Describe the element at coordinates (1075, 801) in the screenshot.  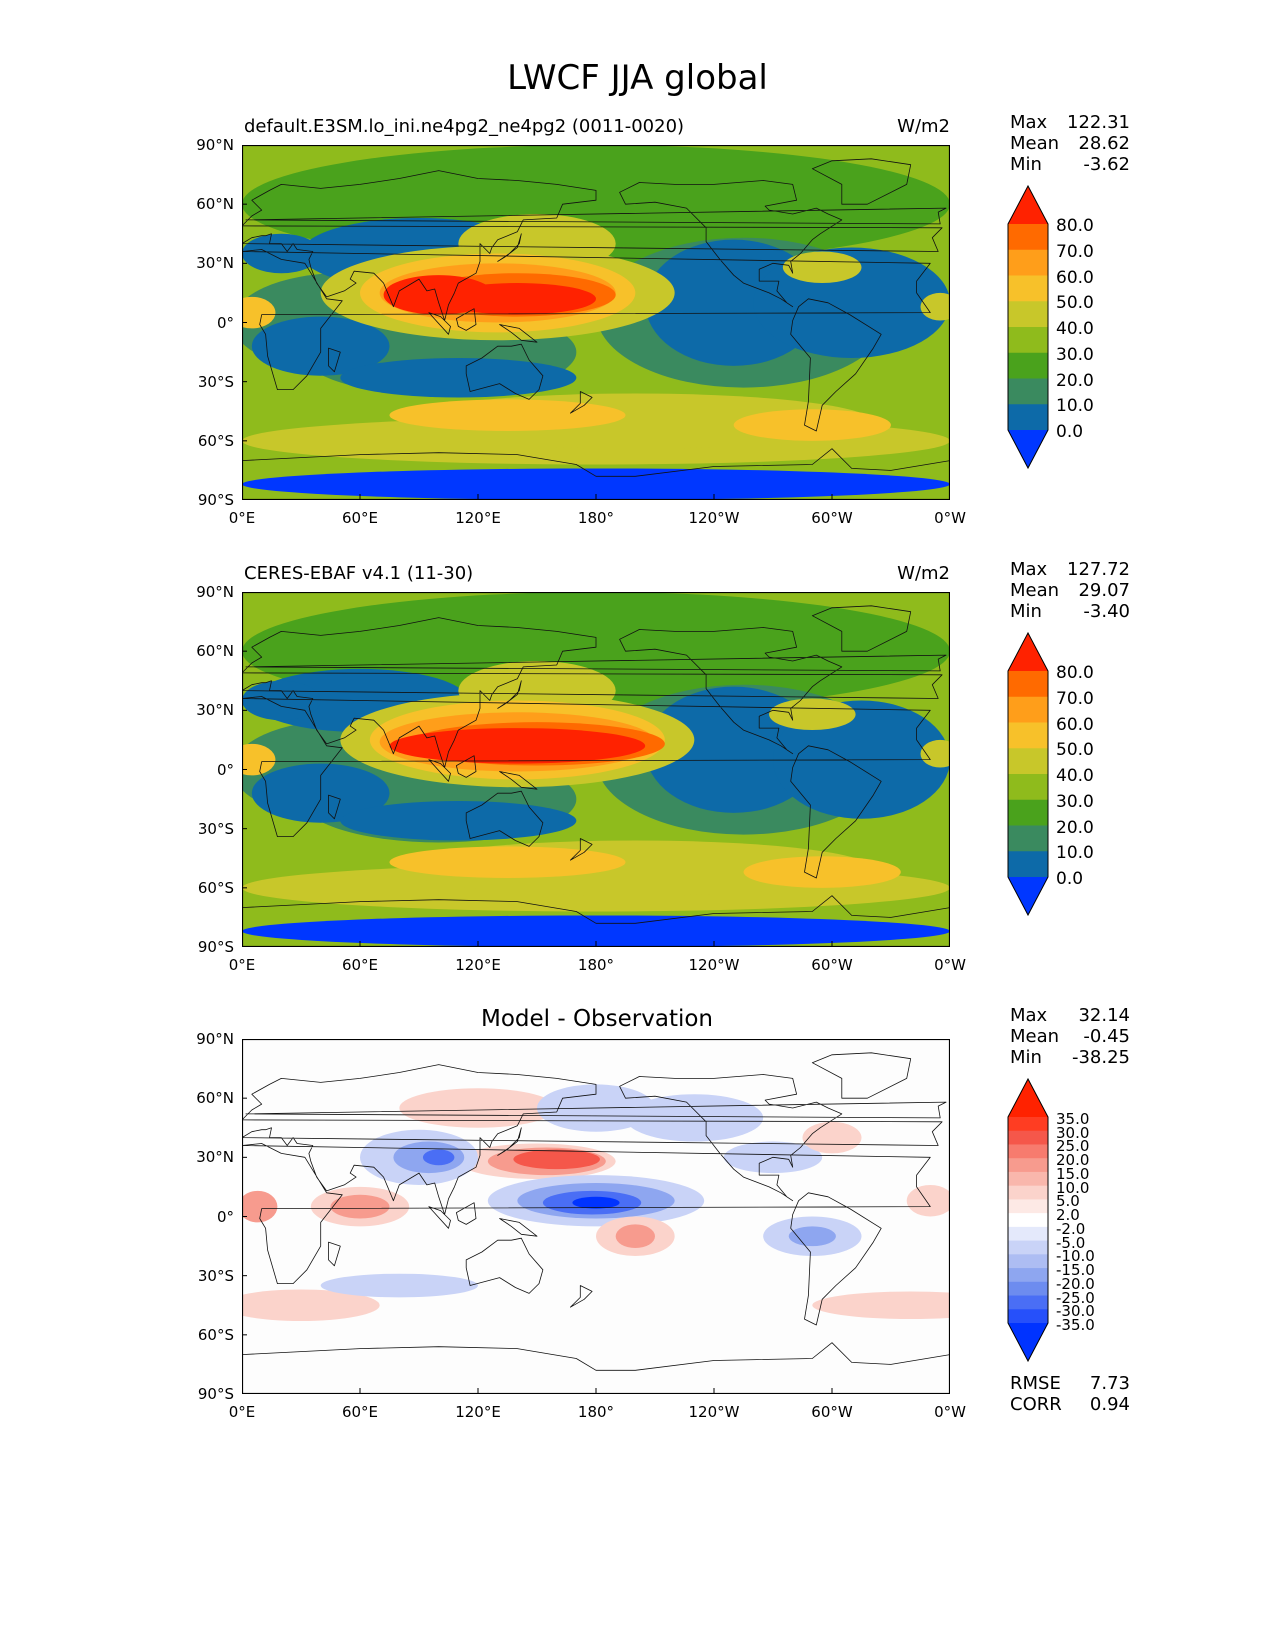
I see `colorbar-tick-label: 30.0` at that location.